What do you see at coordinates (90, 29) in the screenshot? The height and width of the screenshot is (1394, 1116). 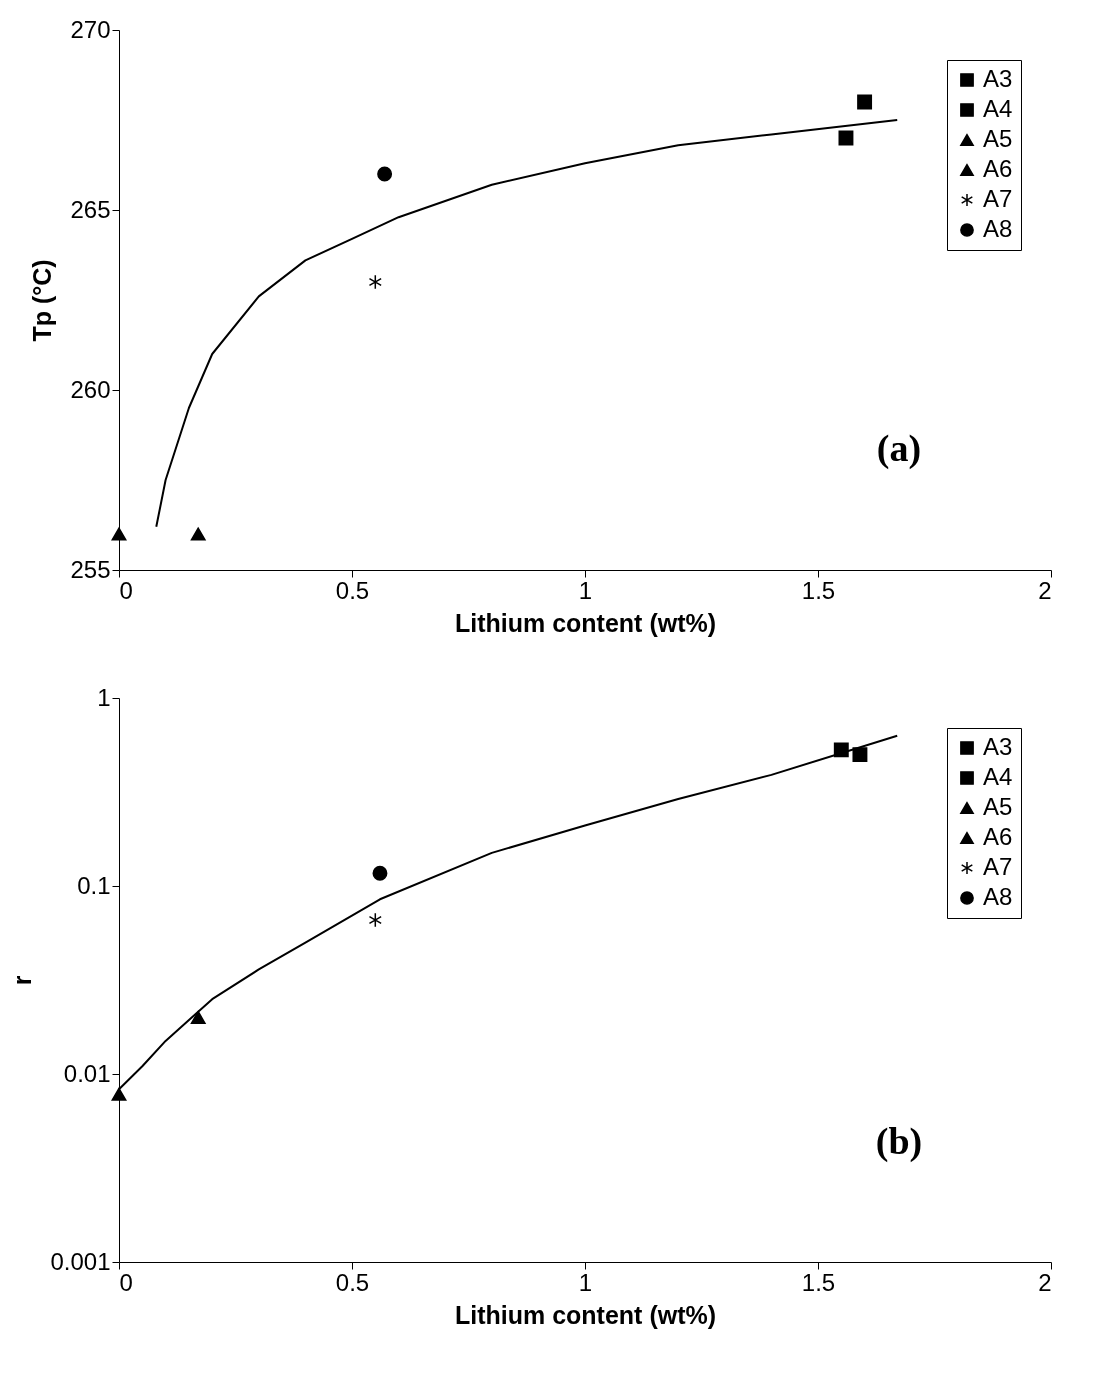 I see `y-tick-label: 270` at bounding box center [90, 29].